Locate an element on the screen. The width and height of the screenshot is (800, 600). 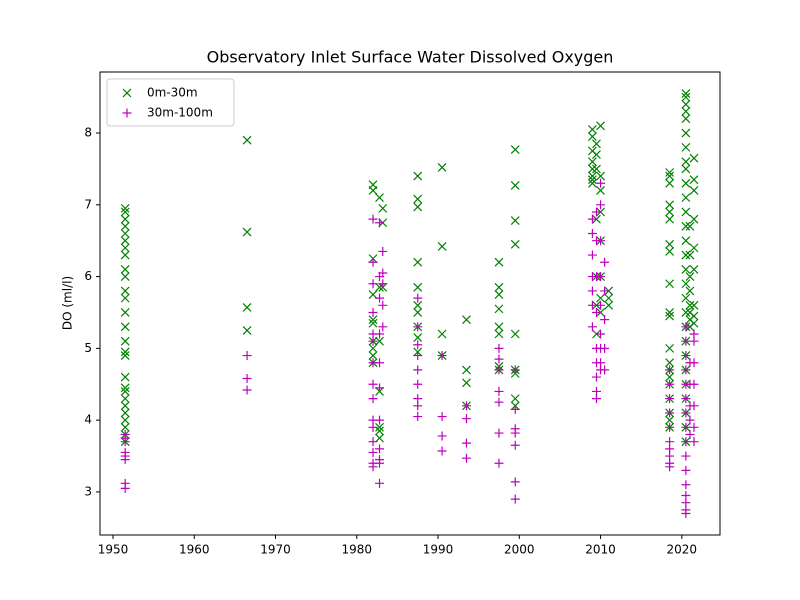
x-tick-label: 2020 is located at coordinates (682, 550).